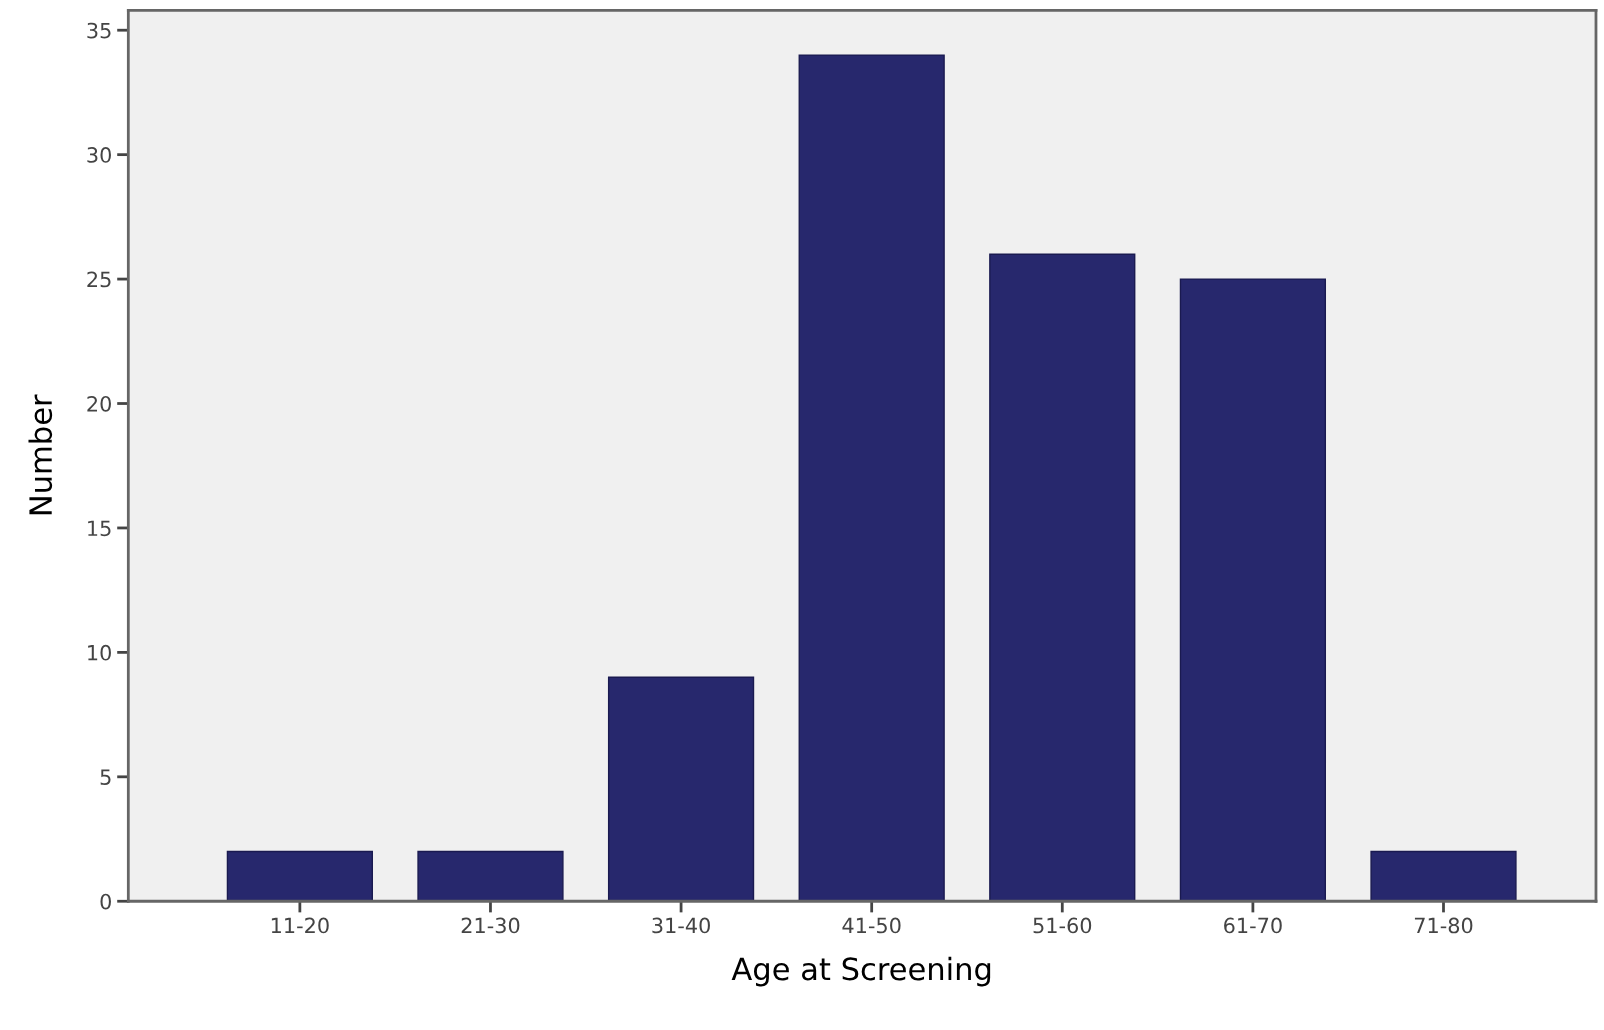  What do you see at coordinates (99, 403) in the screenshot?
I see `y-tick-label: 20` at bounding box center [99, 403].